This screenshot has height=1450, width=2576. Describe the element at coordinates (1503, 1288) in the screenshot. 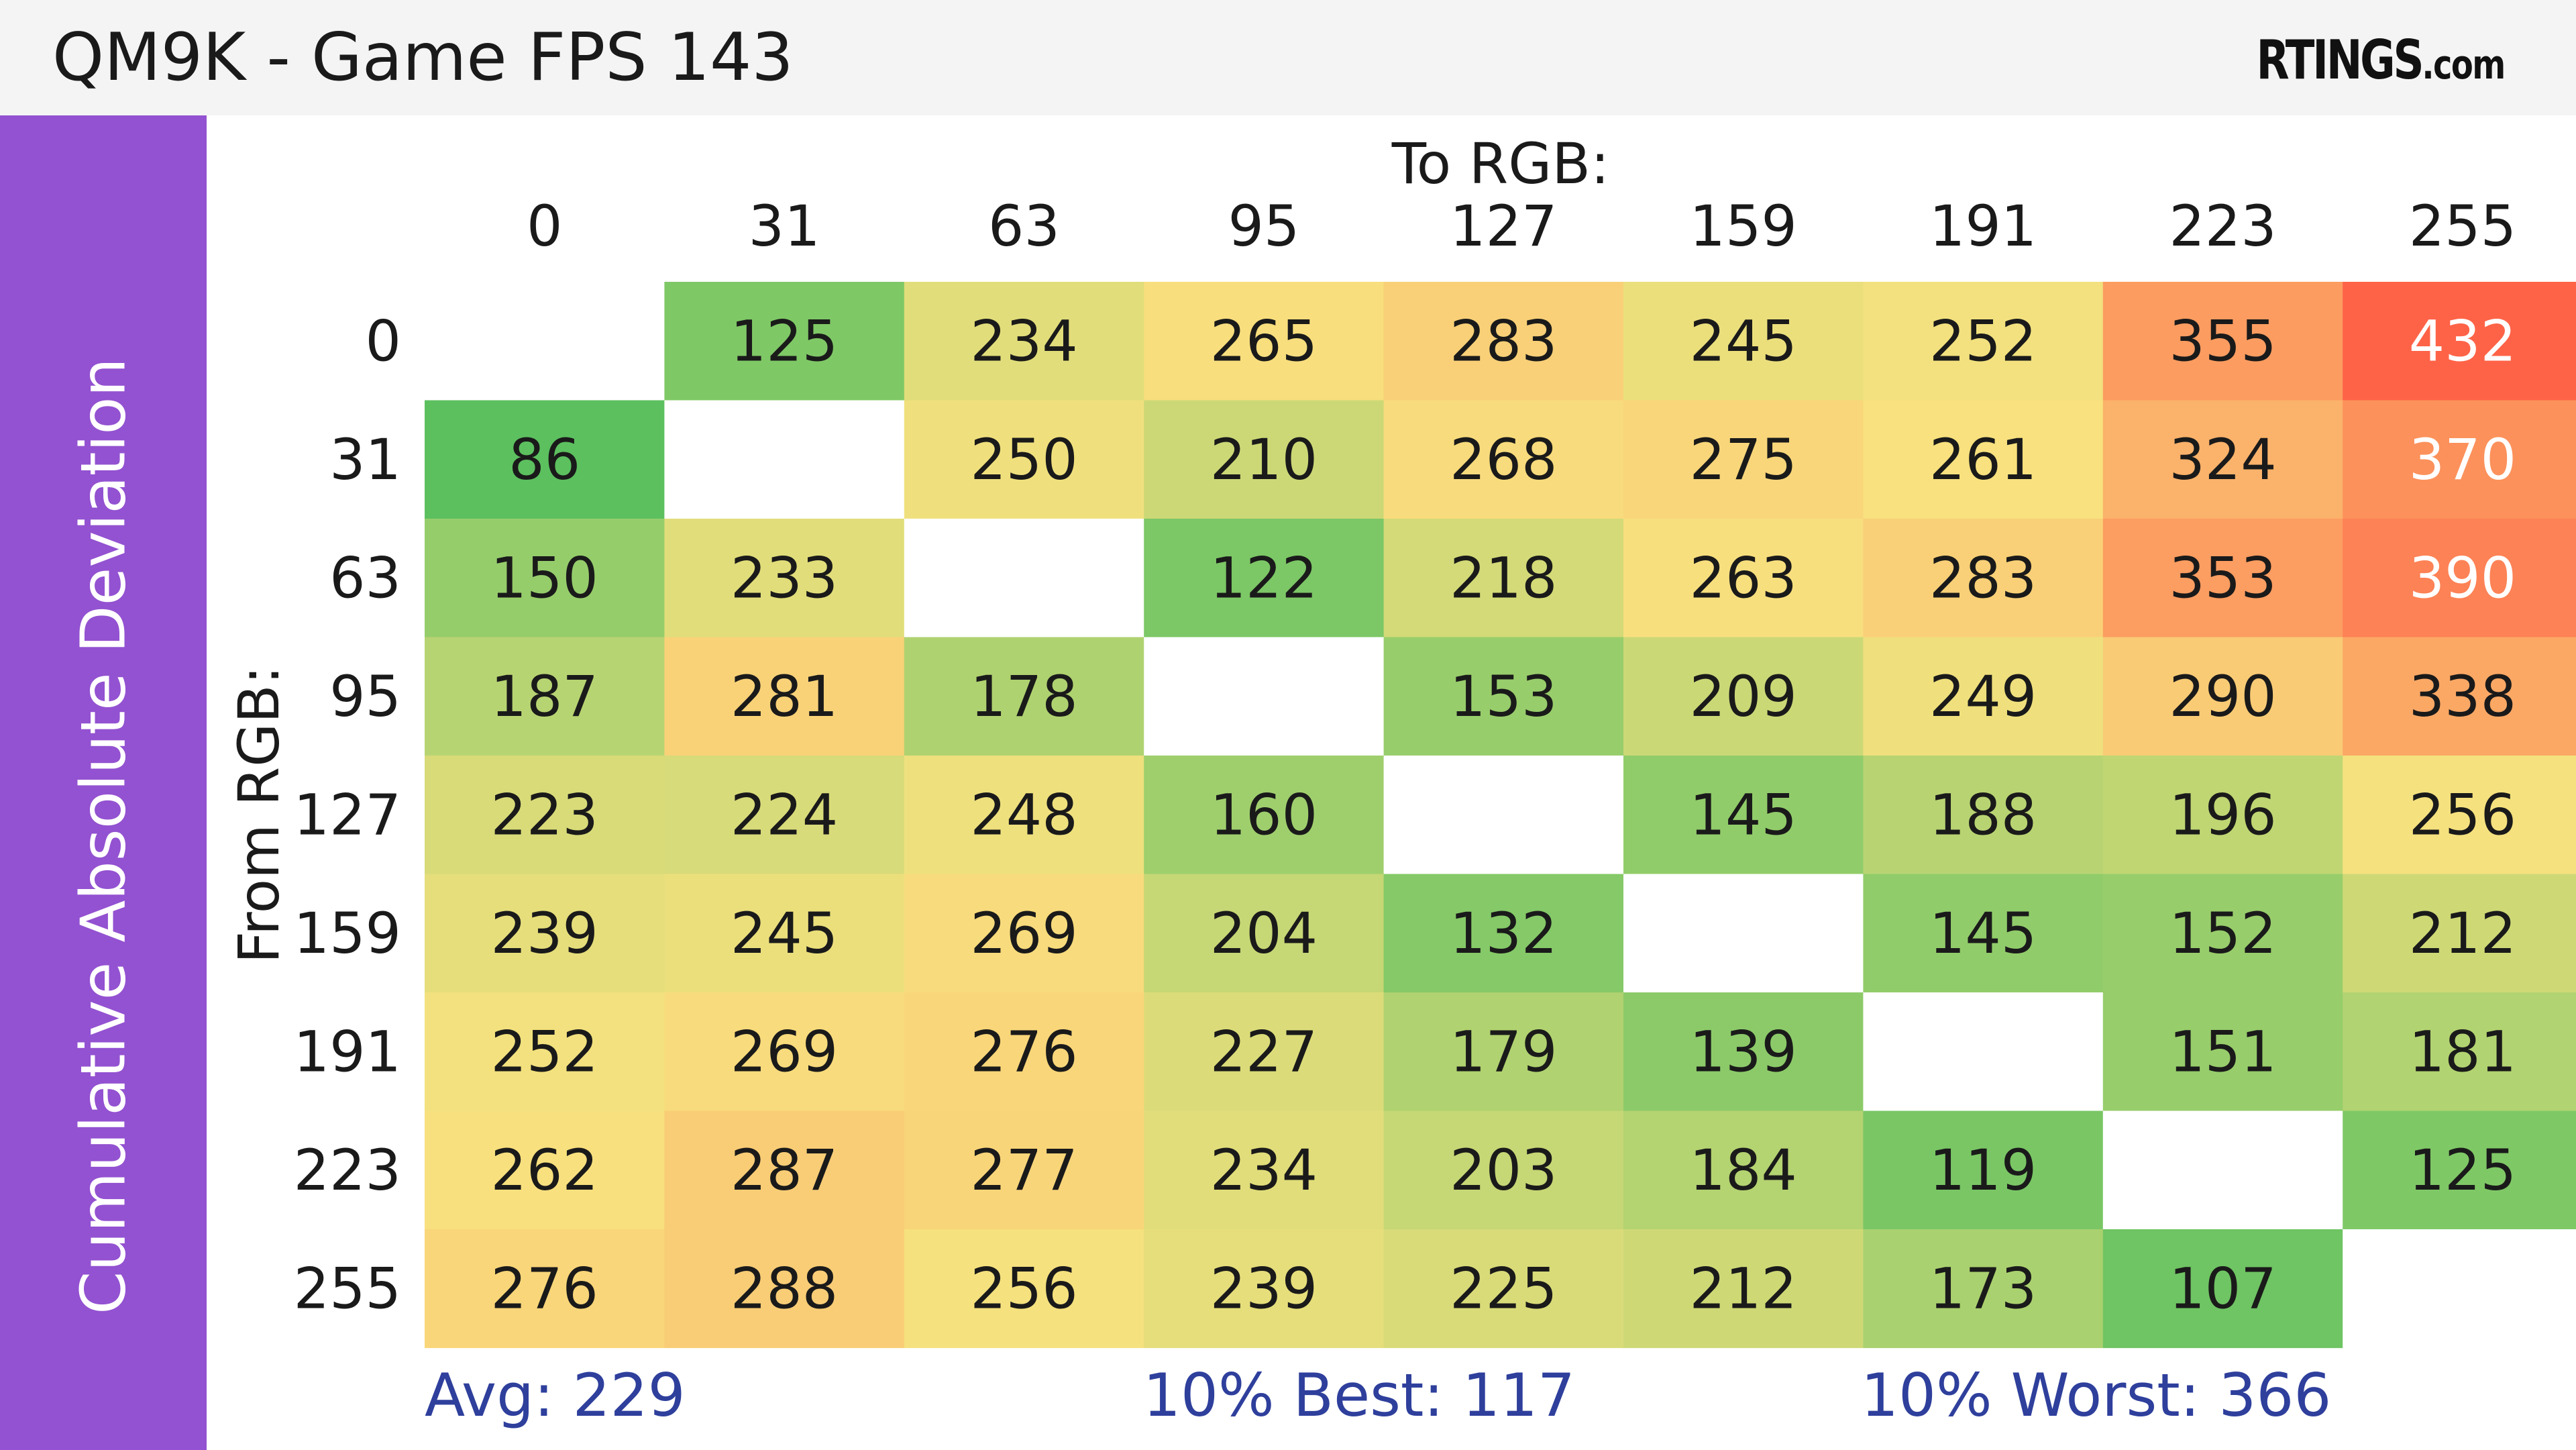

I see `cell-value-label: 225` at that location.